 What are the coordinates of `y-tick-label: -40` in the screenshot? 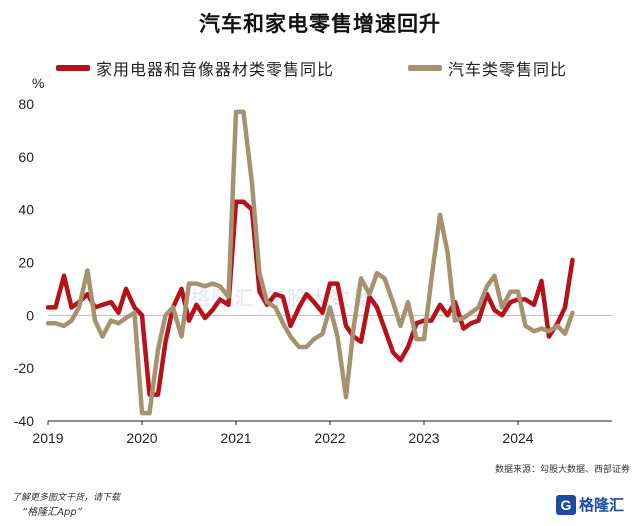 It's located at (24, 421).